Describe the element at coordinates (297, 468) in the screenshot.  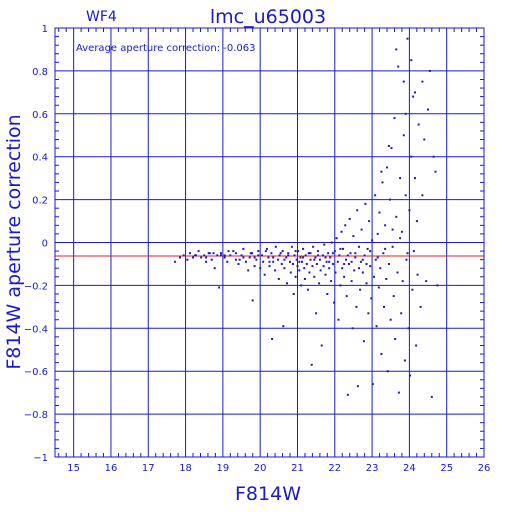
I see `x-tick-label: 21` at that location.